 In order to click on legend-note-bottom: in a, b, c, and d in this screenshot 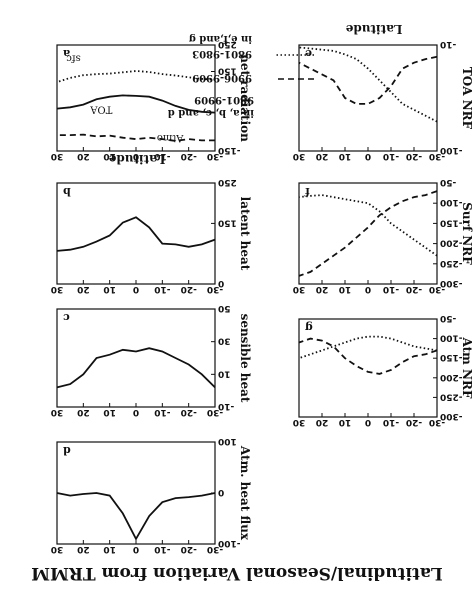, I will do `click(211, 112)`.